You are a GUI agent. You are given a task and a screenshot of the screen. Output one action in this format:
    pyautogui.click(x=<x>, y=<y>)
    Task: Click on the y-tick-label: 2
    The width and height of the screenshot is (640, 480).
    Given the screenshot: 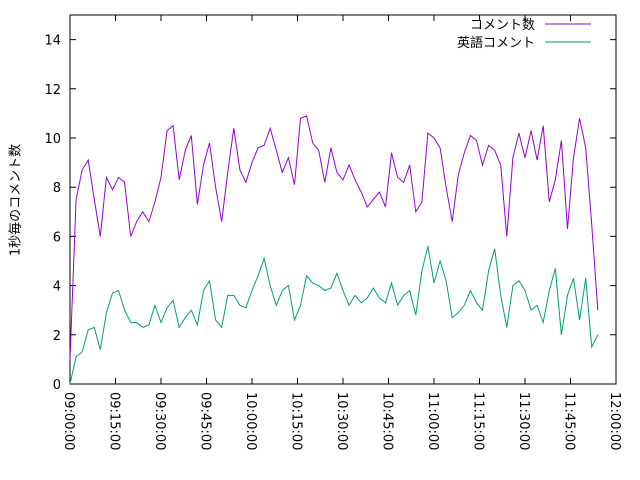 What is the action you would take?
    pyautogui.click(x=57, y=336)
    